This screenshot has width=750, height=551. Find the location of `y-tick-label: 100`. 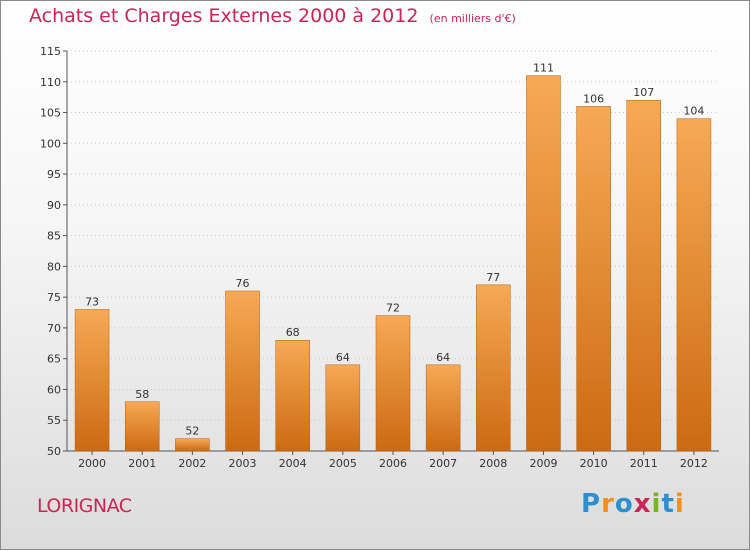

y-tick-label: 100 is located at coordinates (50, 143).